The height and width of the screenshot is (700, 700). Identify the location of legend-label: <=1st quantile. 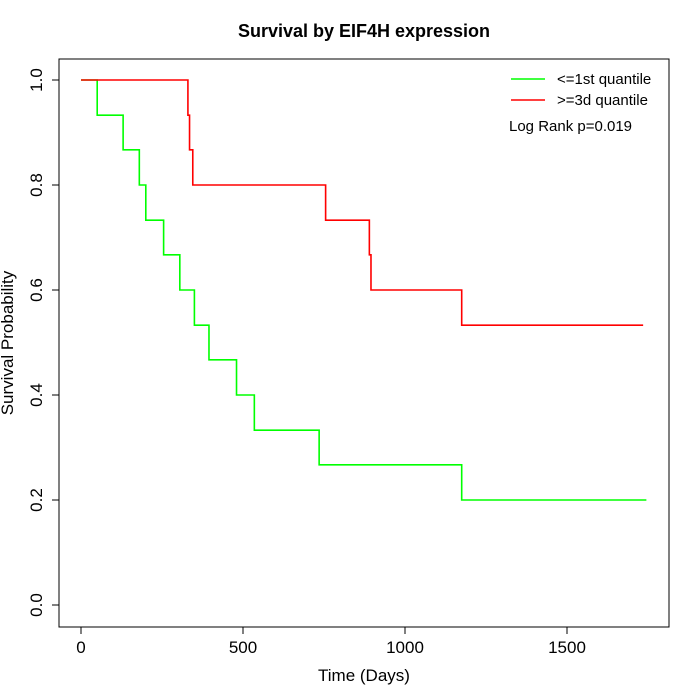
(604, 79).